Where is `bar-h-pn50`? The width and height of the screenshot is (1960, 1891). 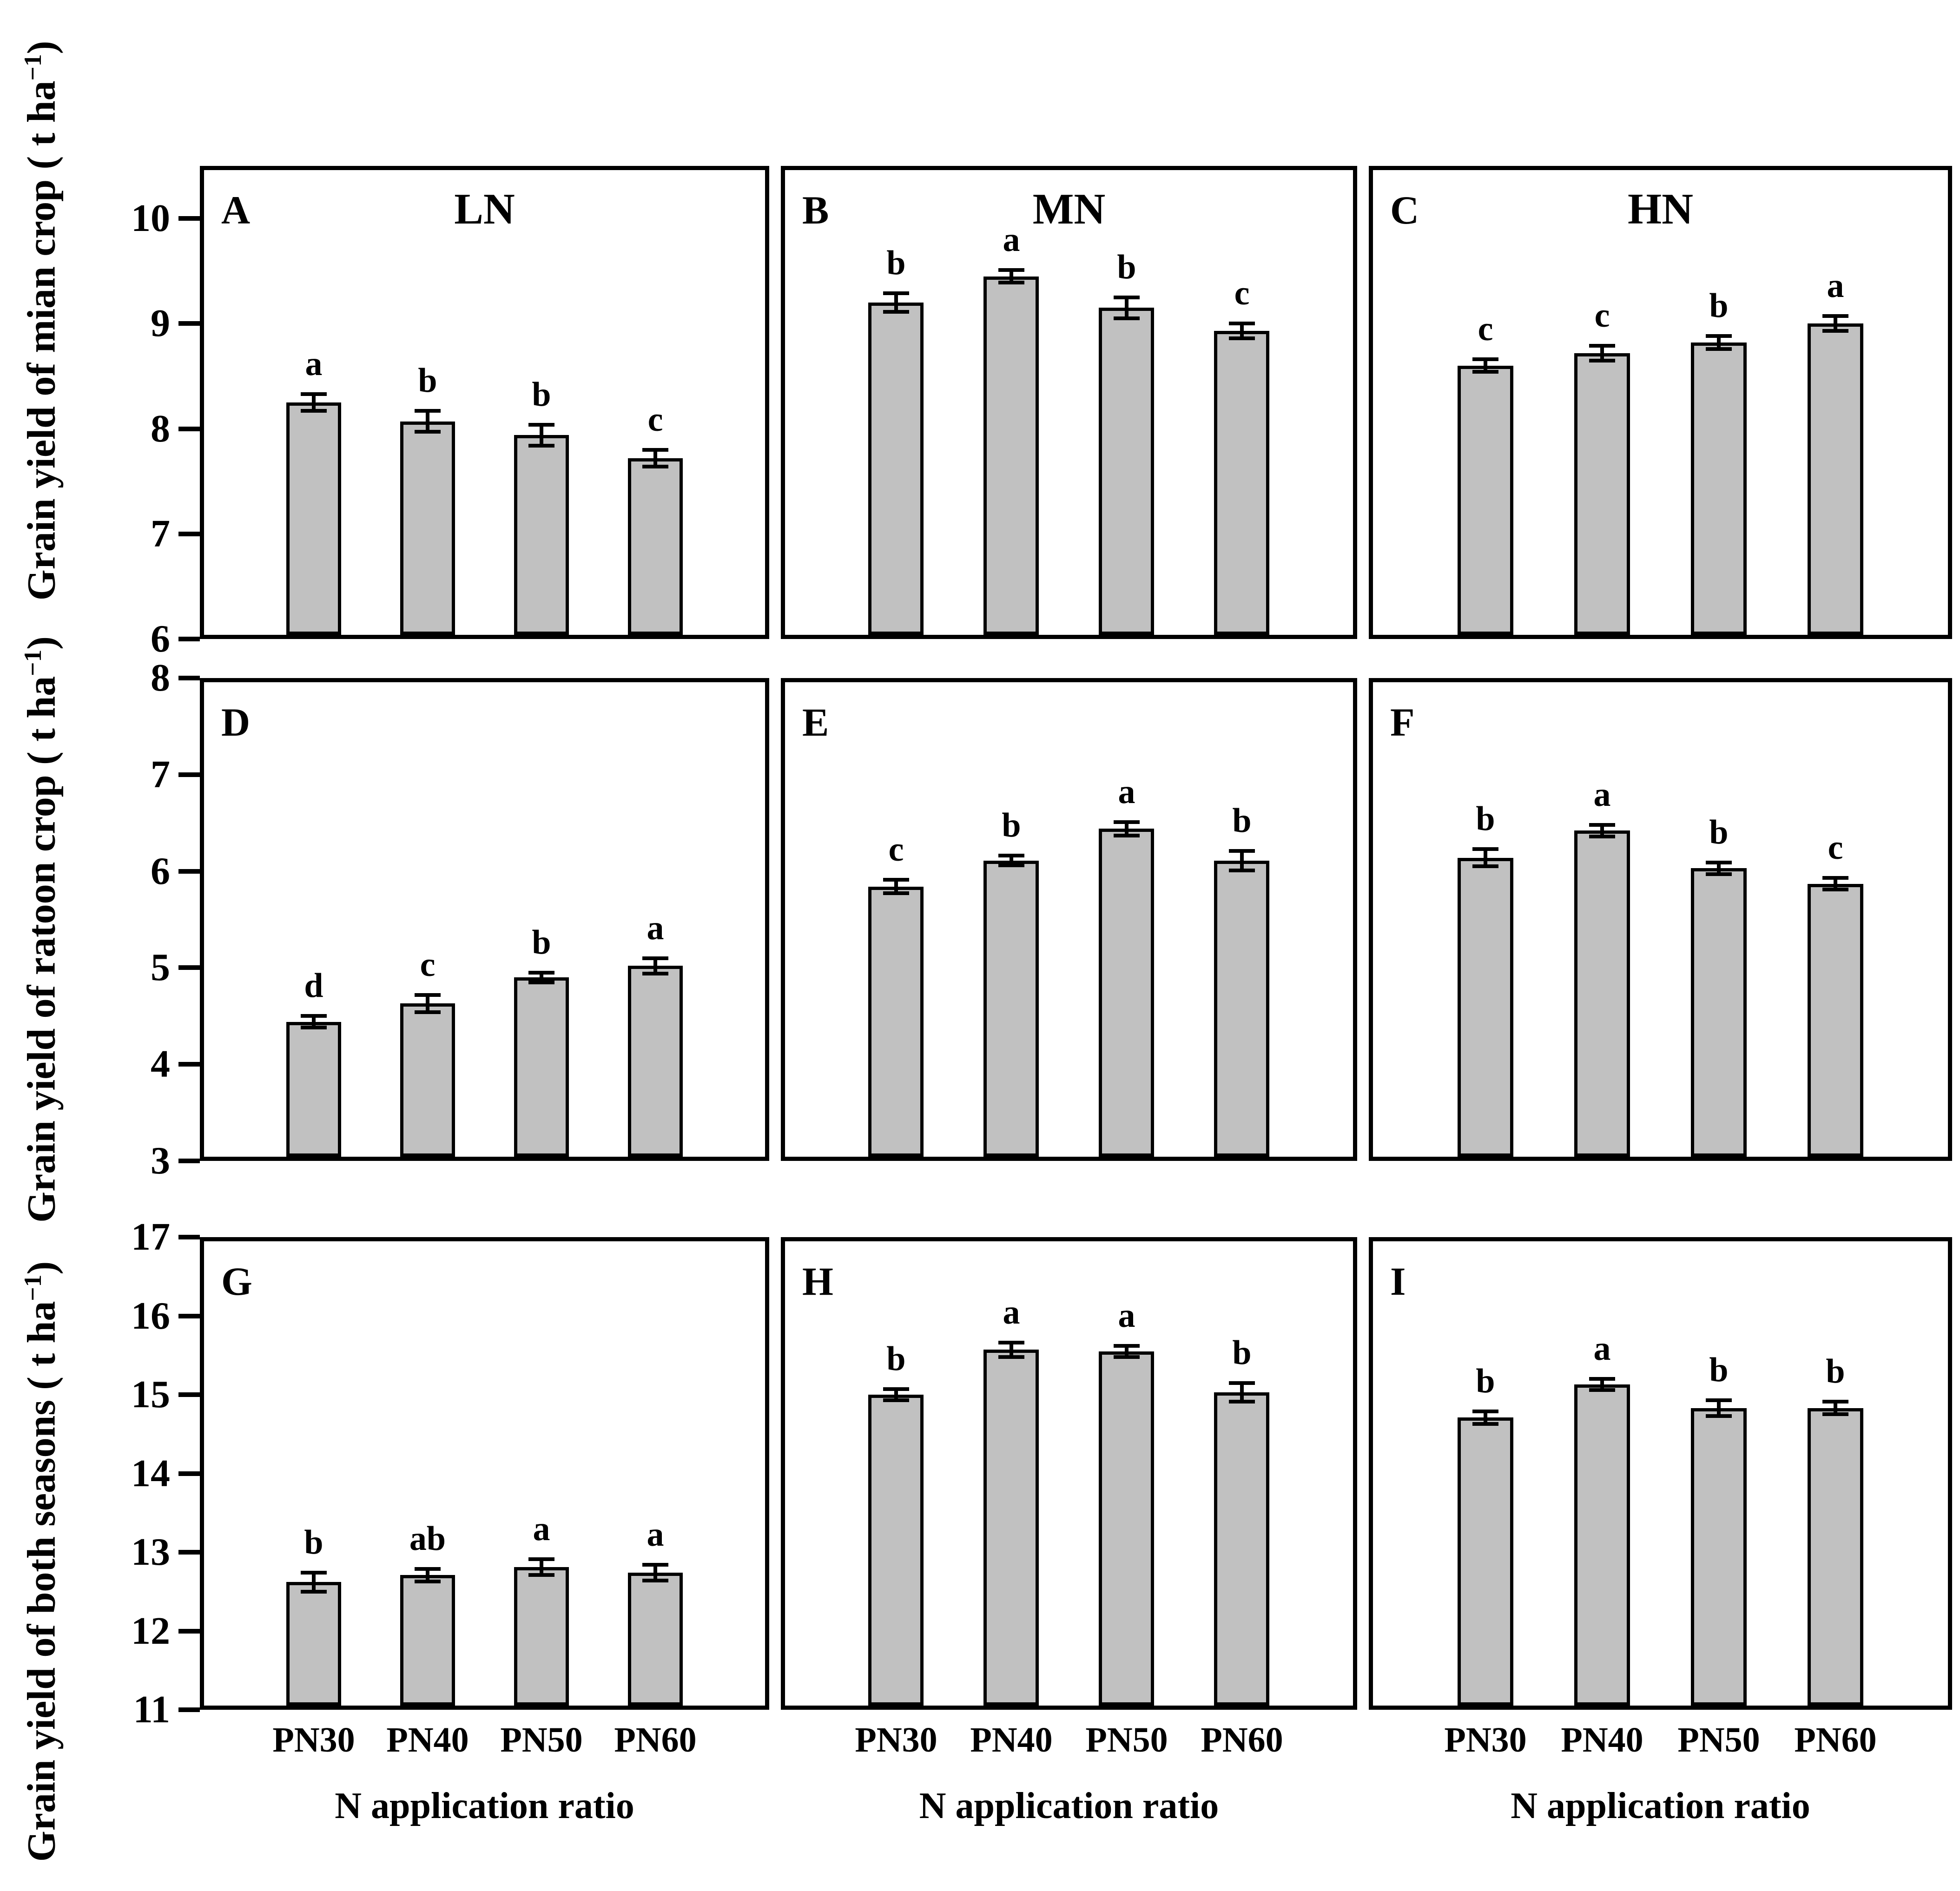
bar-h-pn50 is located at coordinates (1126, 1528).